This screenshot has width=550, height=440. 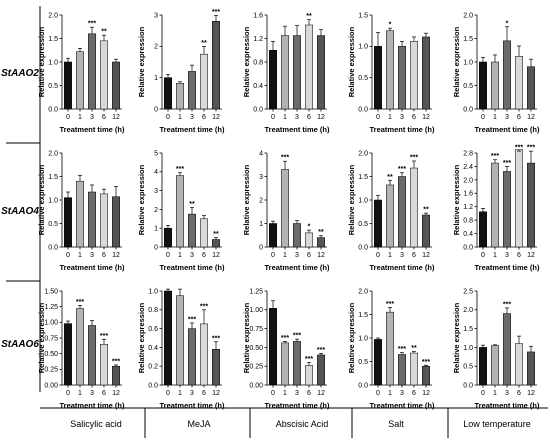 I want to click on significance-label: *, so click(x=390, y=25).